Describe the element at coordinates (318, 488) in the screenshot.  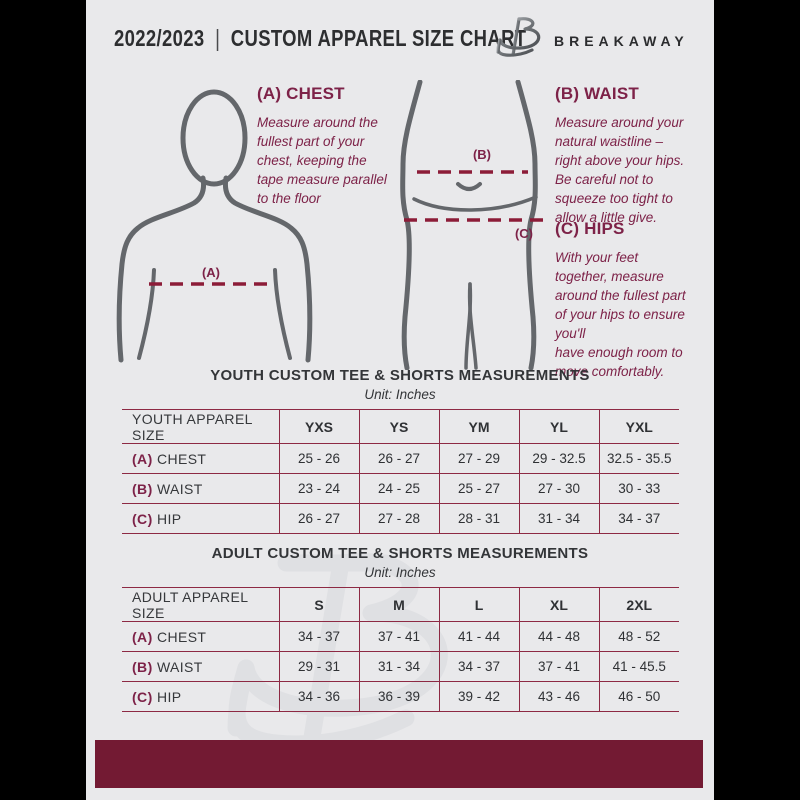
I see `measurement-cell: 23 - 24` at that location.